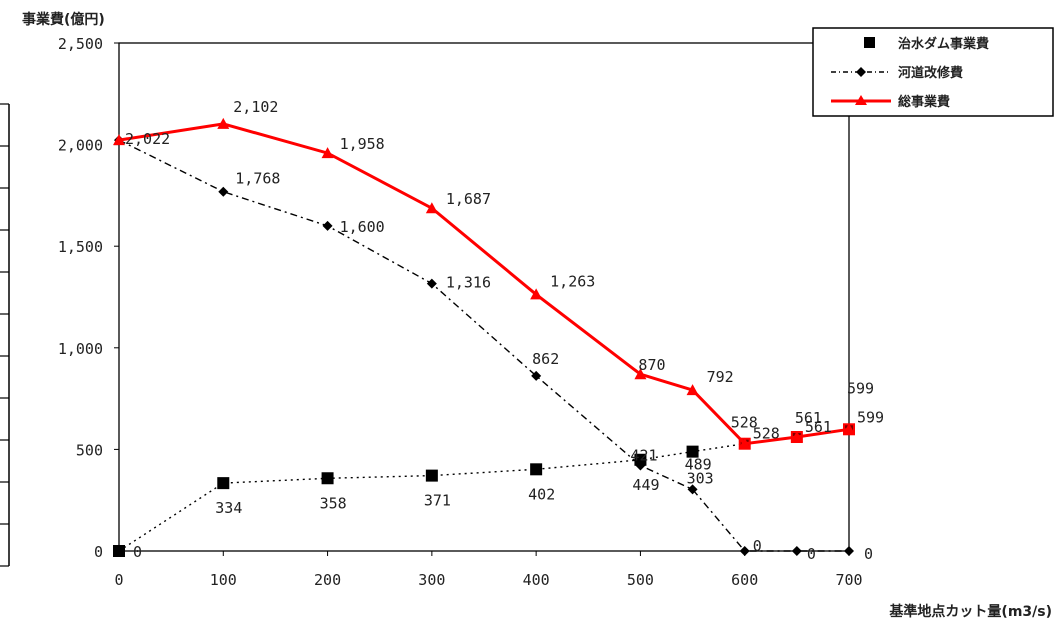 The height and width of the screenshot is (622, 1057). I want to click on data-label-total: 1,687, so click(468, 199).